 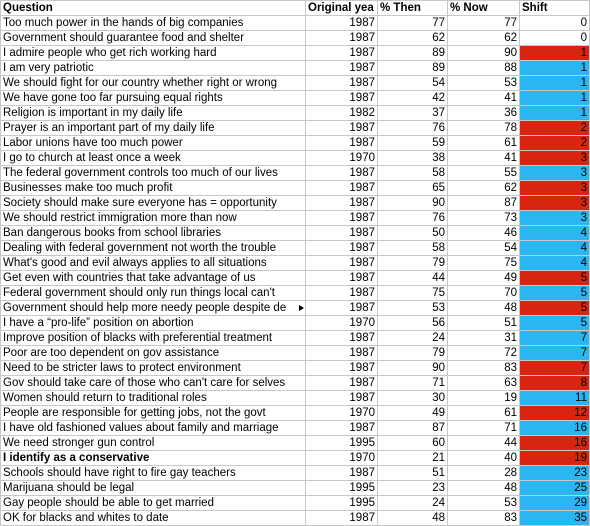 I want to click on pct-now-cell: 19, so click(x=483, y=398).